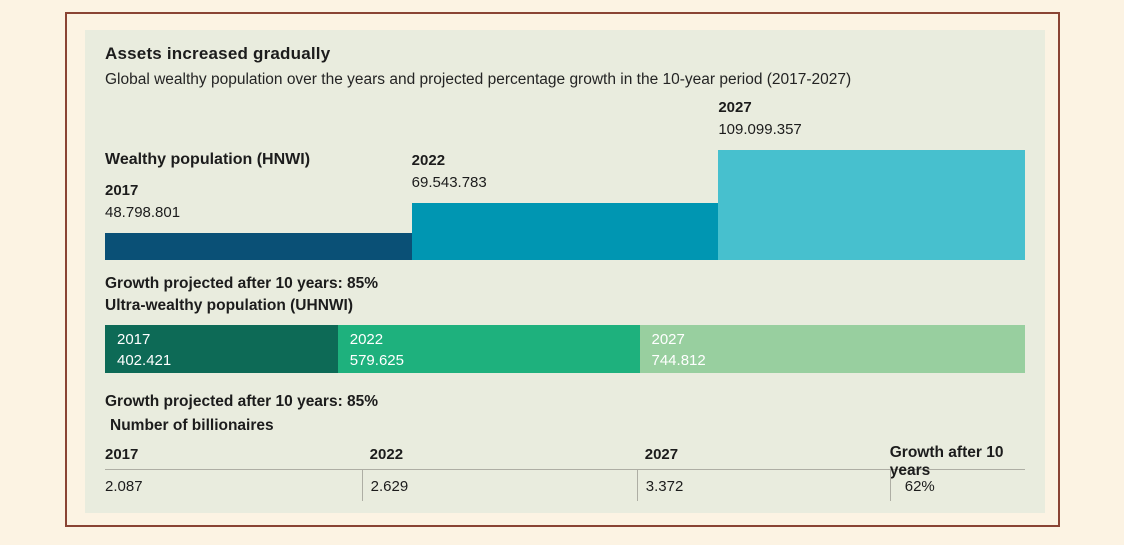 The height and width of the screenshot is (545, 1124). What do you see at coordinates (144, 360) in the screenshot?
I see `uhnwi-value-label: 402.421` at bounding box center [144, 360].